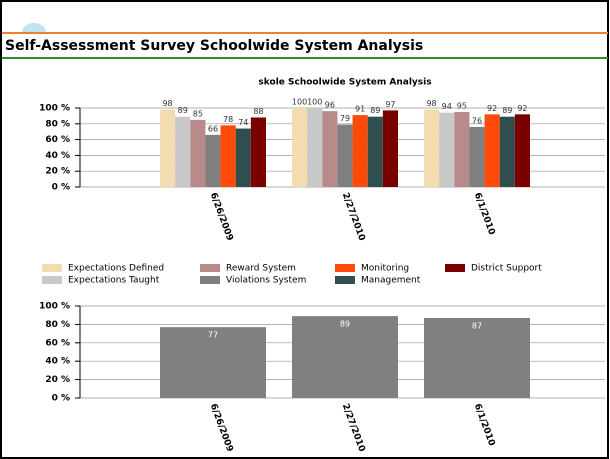 The width and height of the screenshot is (610, 459). I want to click on data-label: 79, so click(345, 118).